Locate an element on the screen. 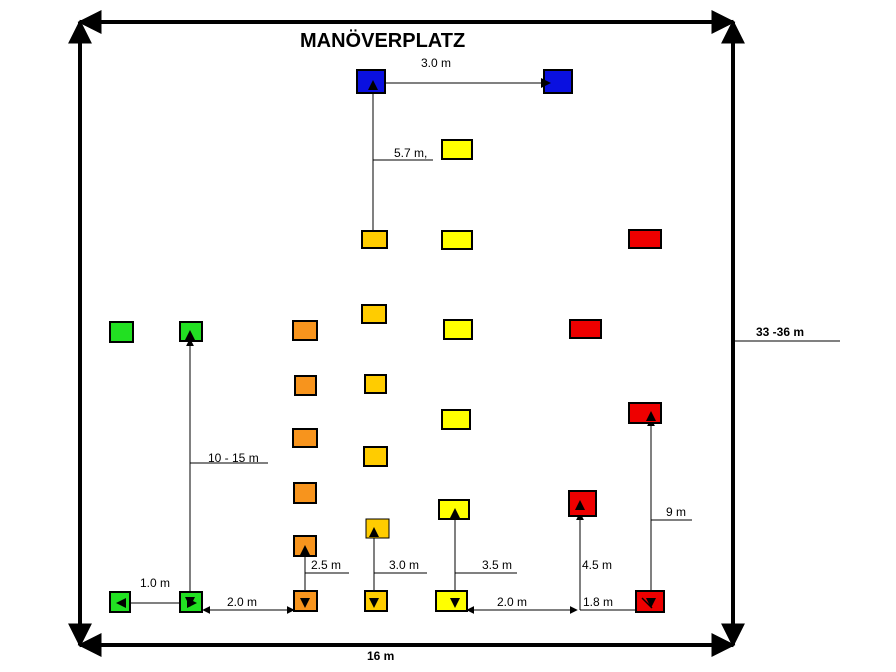  blue-gap-label: 3.0 m is located at coordinates (436, 63).